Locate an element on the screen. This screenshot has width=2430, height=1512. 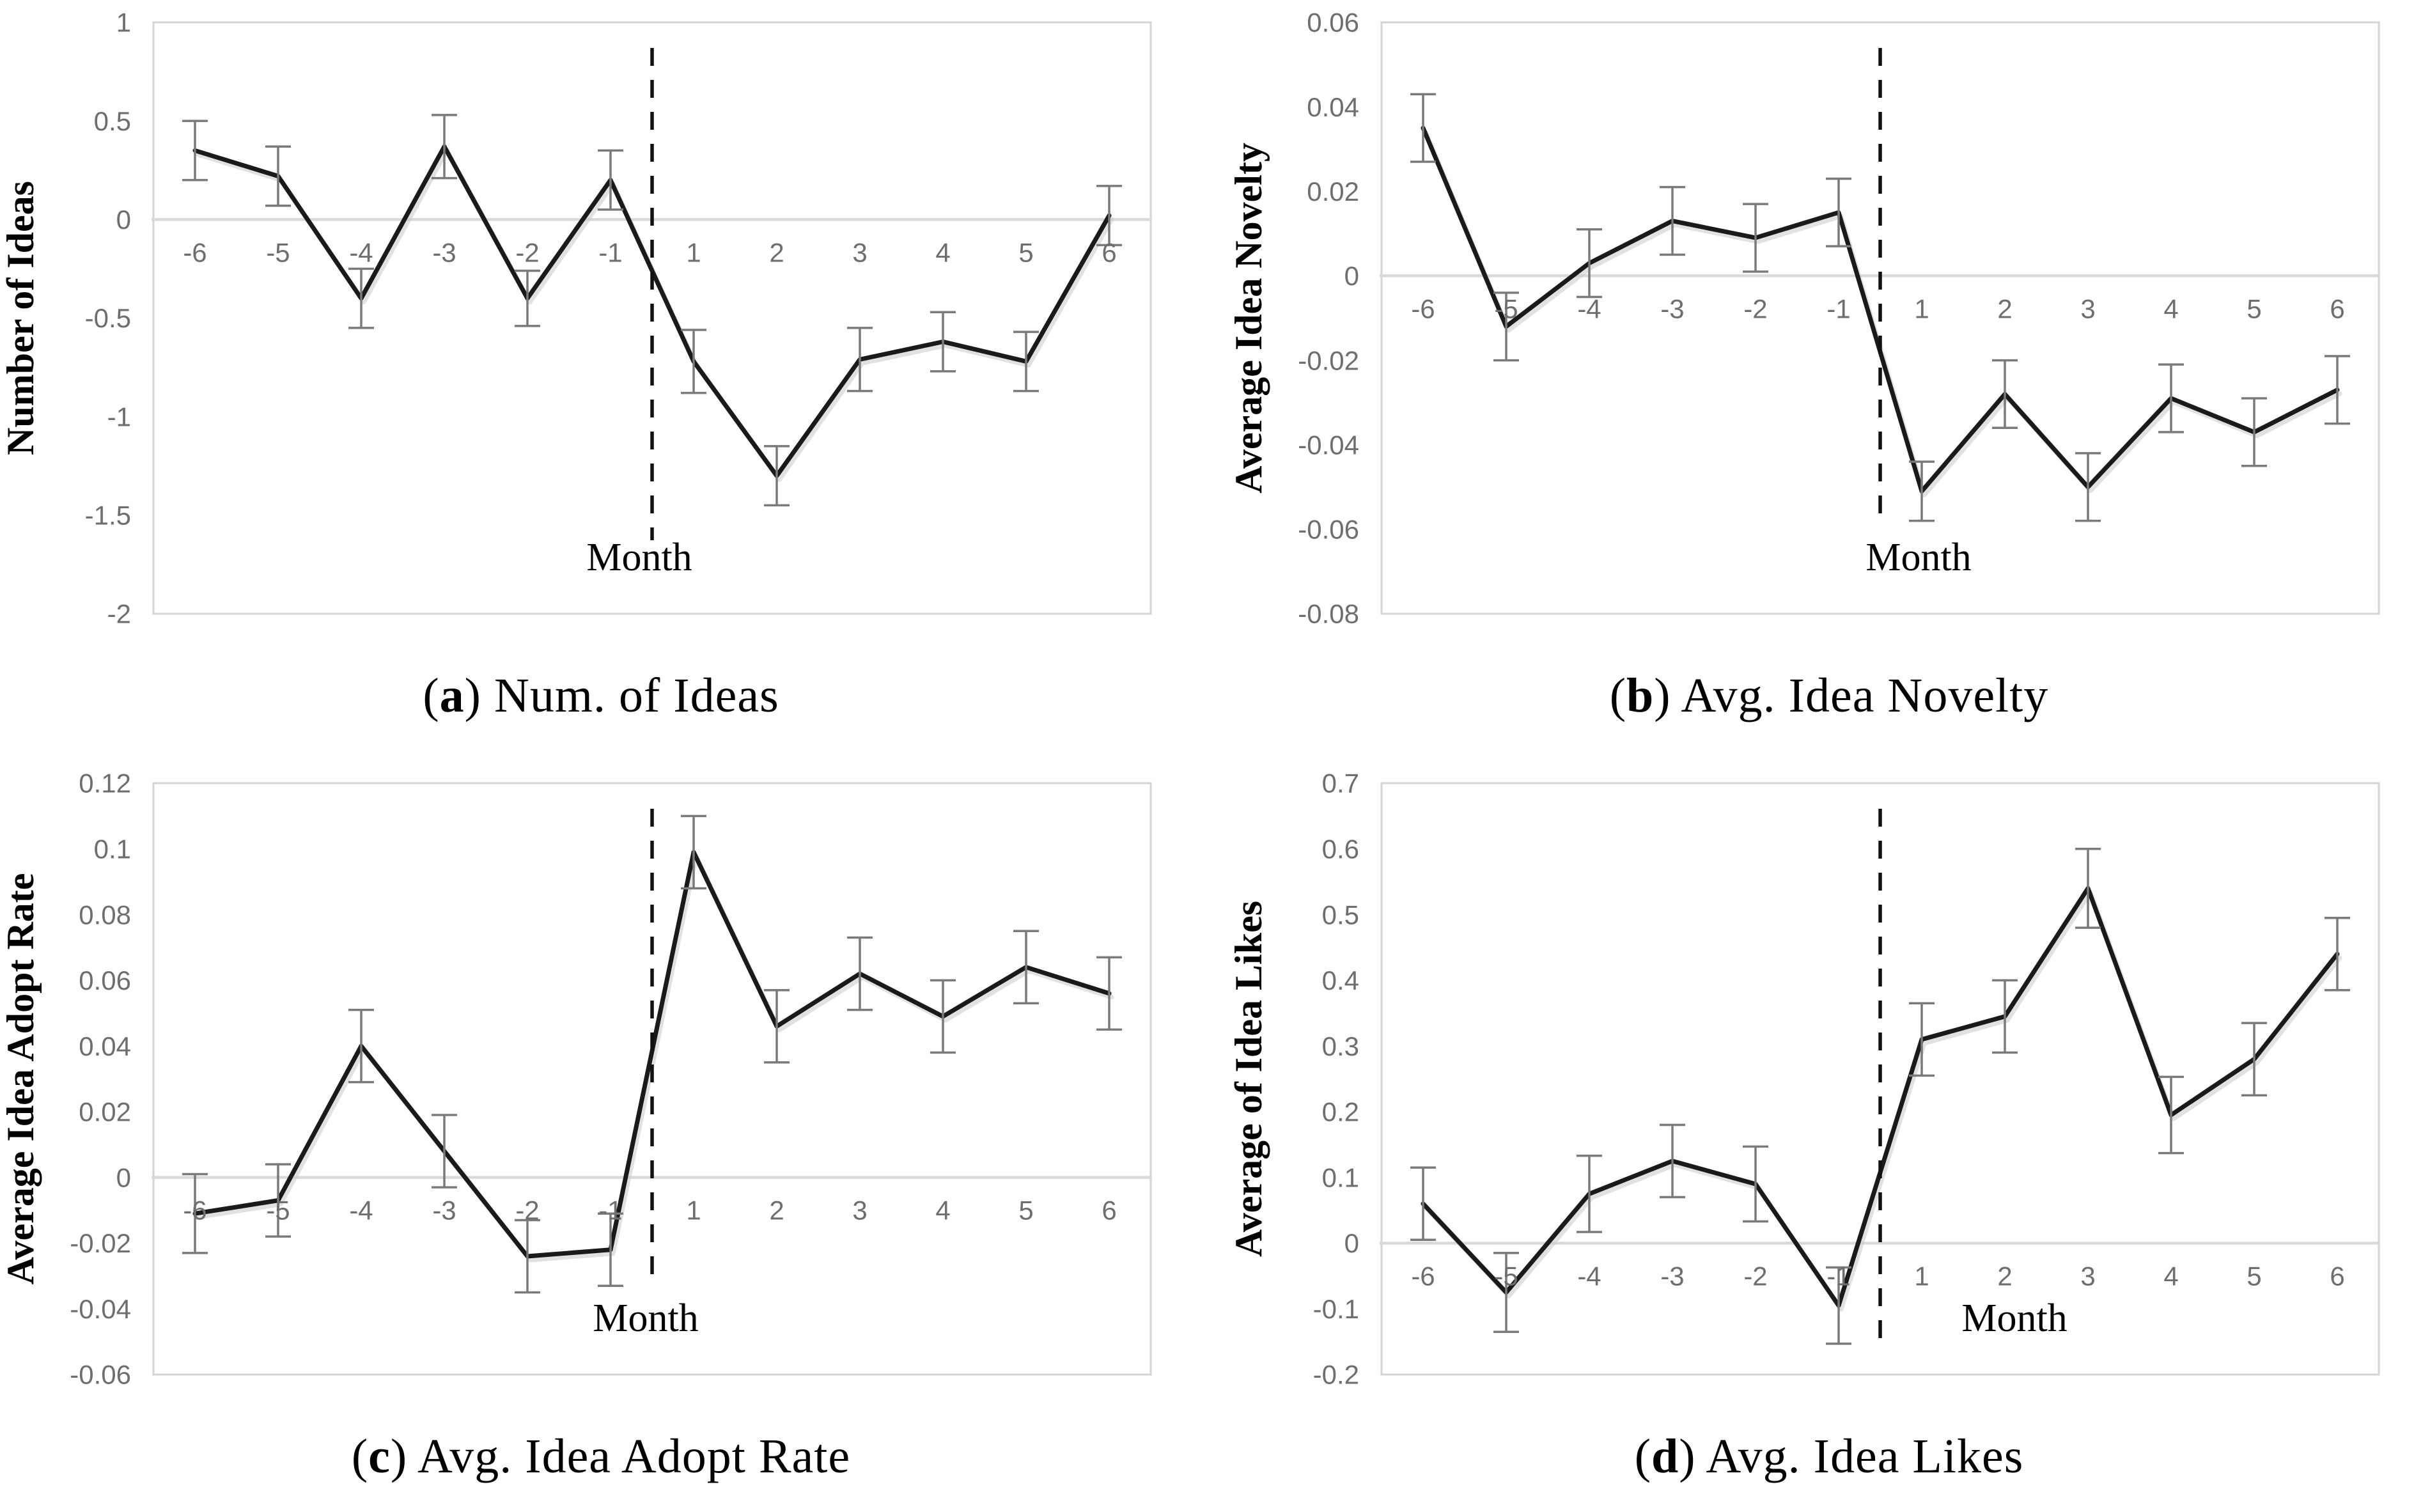
y-tick-label: -0.06 is located at coordinates (100, 1375).